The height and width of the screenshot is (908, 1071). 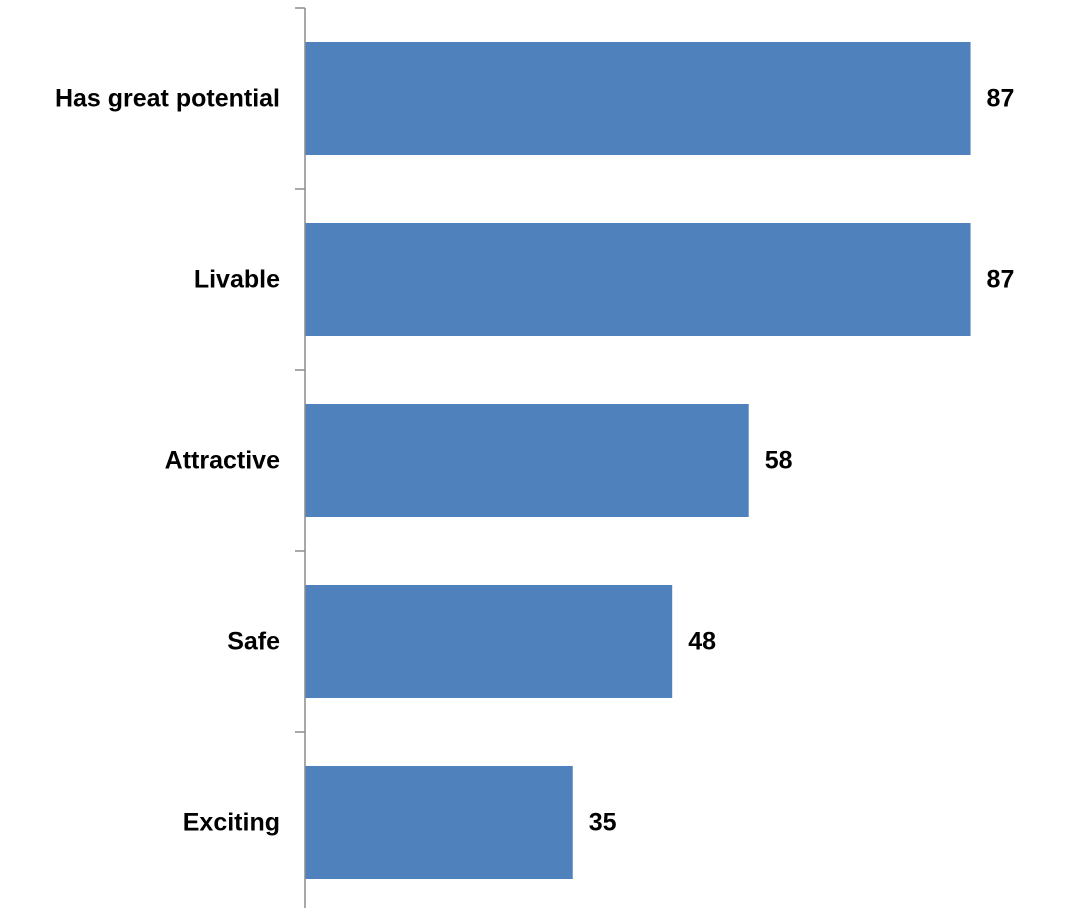 I want to click on bar-has-great-potential, so click(x=638, y=98).